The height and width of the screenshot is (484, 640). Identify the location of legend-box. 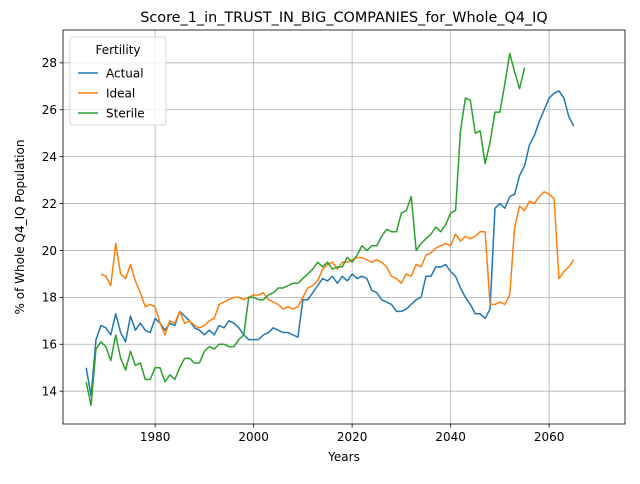
(118, 81).